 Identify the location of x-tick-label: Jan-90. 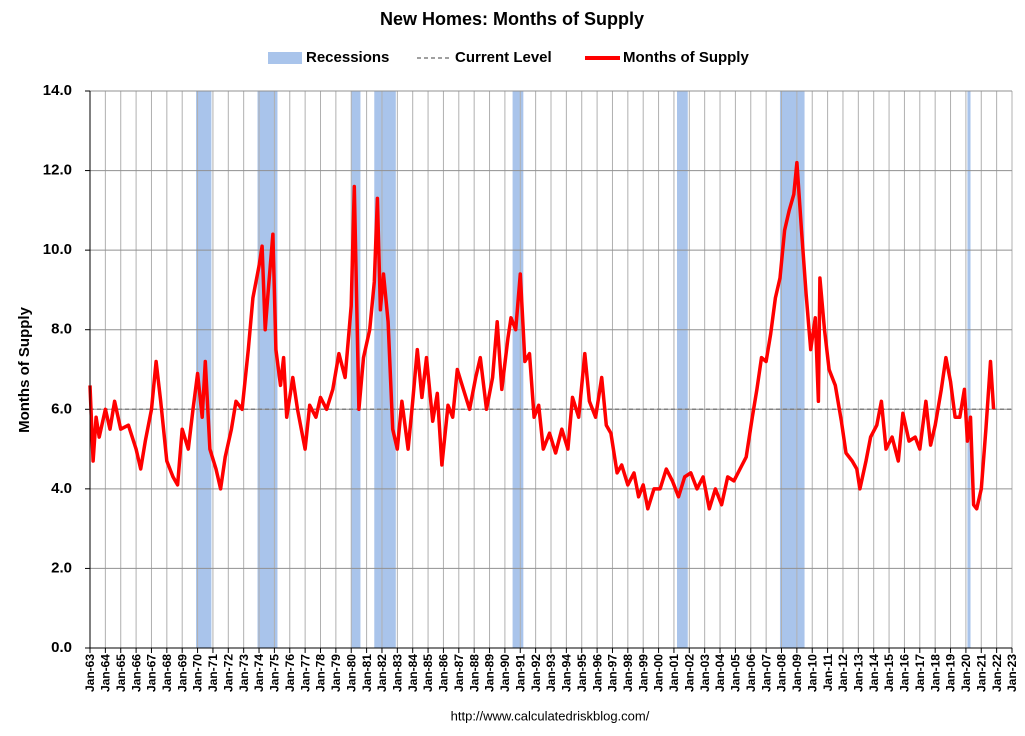
(505, 673).